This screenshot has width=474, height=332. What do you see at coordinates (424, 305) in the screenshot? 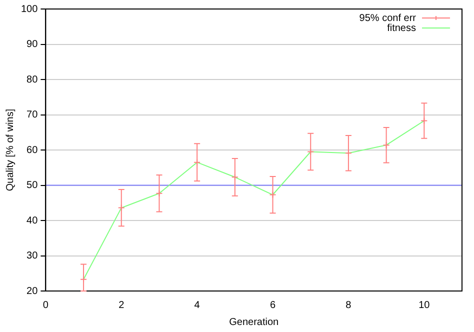
I see `x-tick-label: 10` at bounding box center [424, 305].